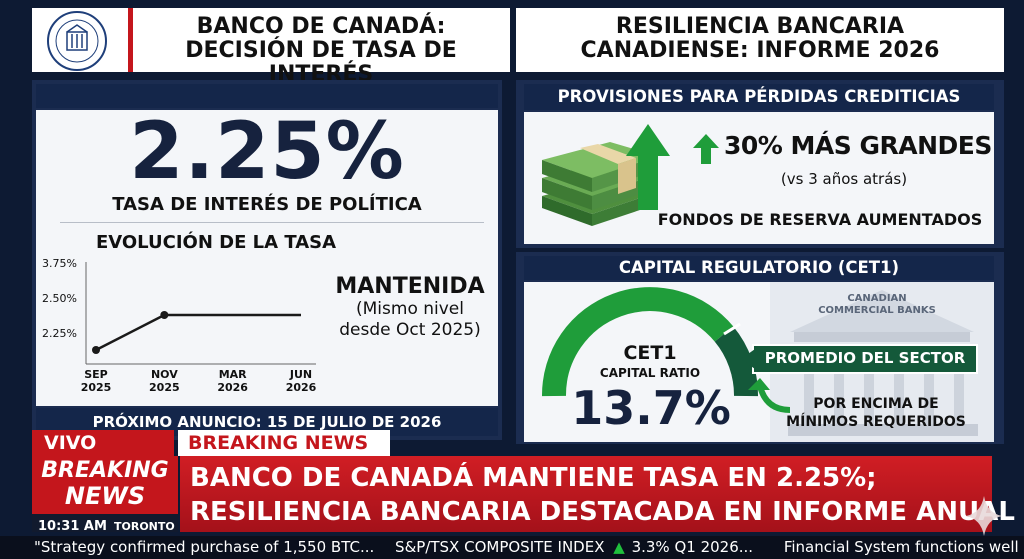  Describe the element at coordinates (267, 204) in the screenshot. I see `policy-rate-label: TASA DE INTERÉS DE POLÍTICA` at that location.